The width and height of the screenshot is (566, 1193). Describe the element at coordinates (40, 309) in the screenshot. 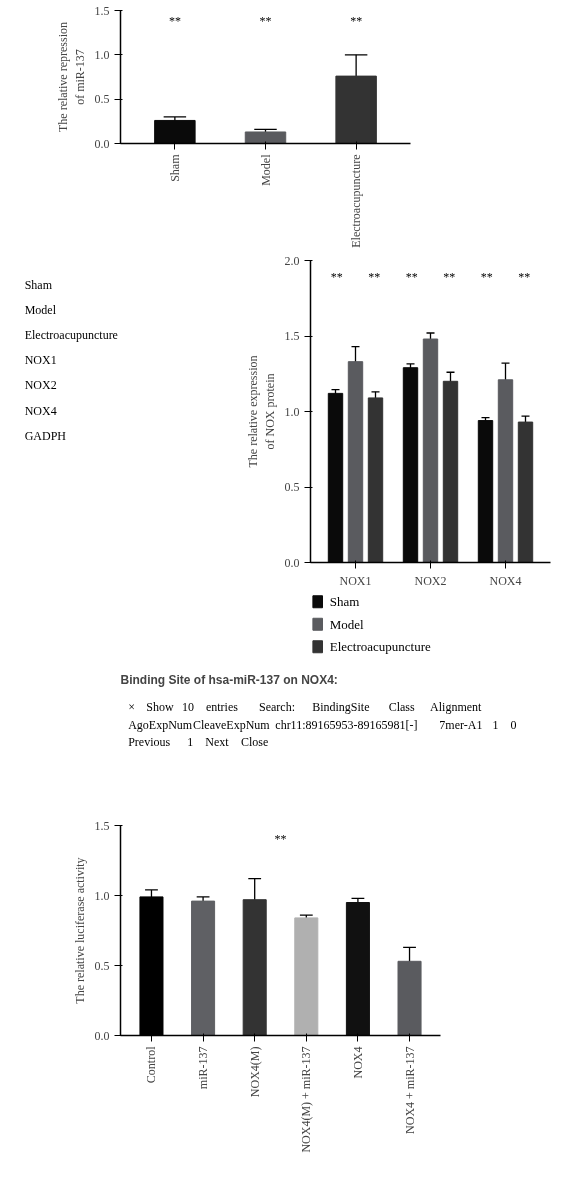

I see `text: Model` at that location.